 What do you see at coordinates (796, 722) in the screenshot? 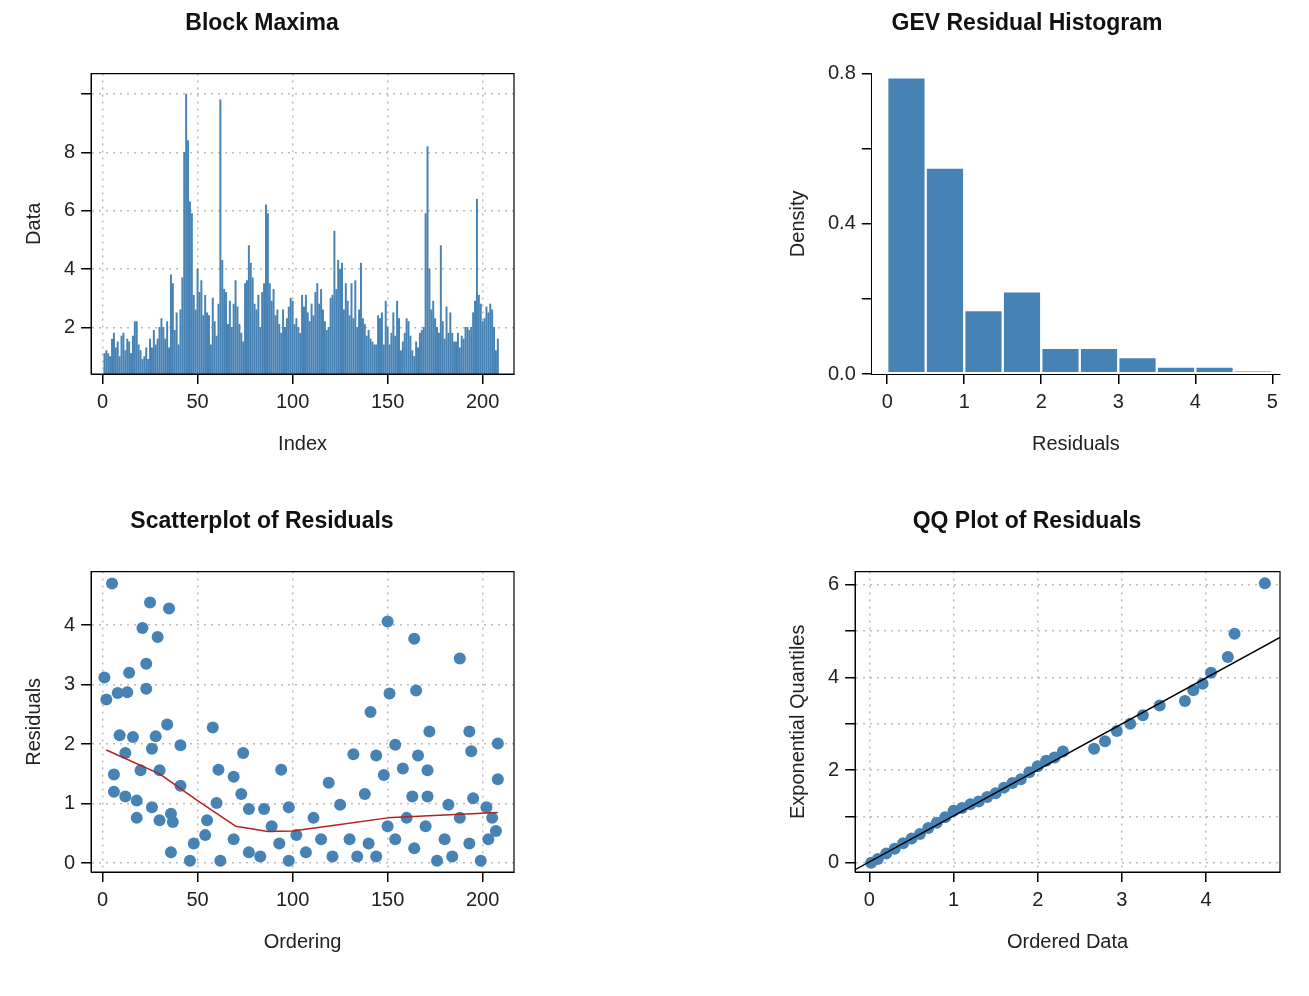
I see `y-axis-title: Exponential Quantiles` at bounding box center [796, 722].